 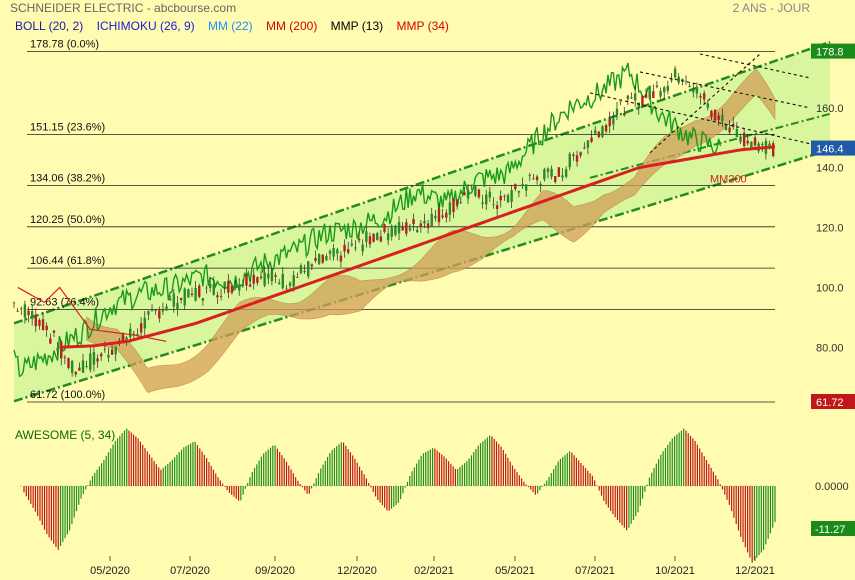 What do you see at coordinates (67, 127) in the screenshot?
I see `fib-label: 151.15 (23.6%)` at bounding box center [67, 127].